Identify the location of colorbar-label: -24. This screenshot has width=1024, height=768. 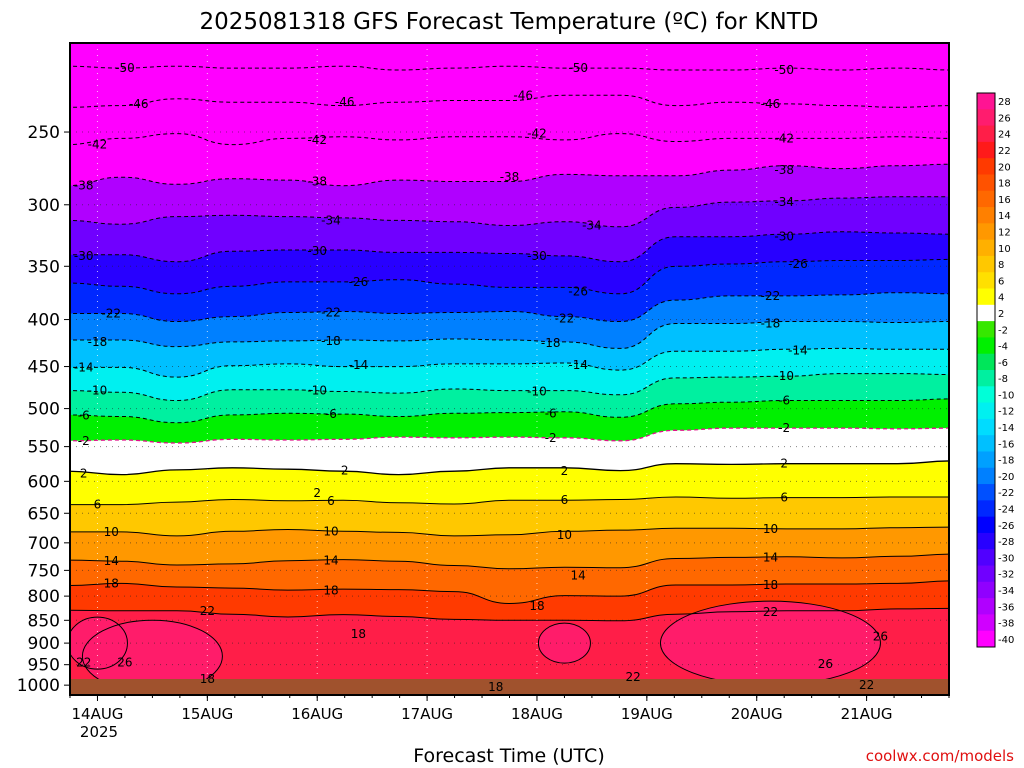
(1006, 510).